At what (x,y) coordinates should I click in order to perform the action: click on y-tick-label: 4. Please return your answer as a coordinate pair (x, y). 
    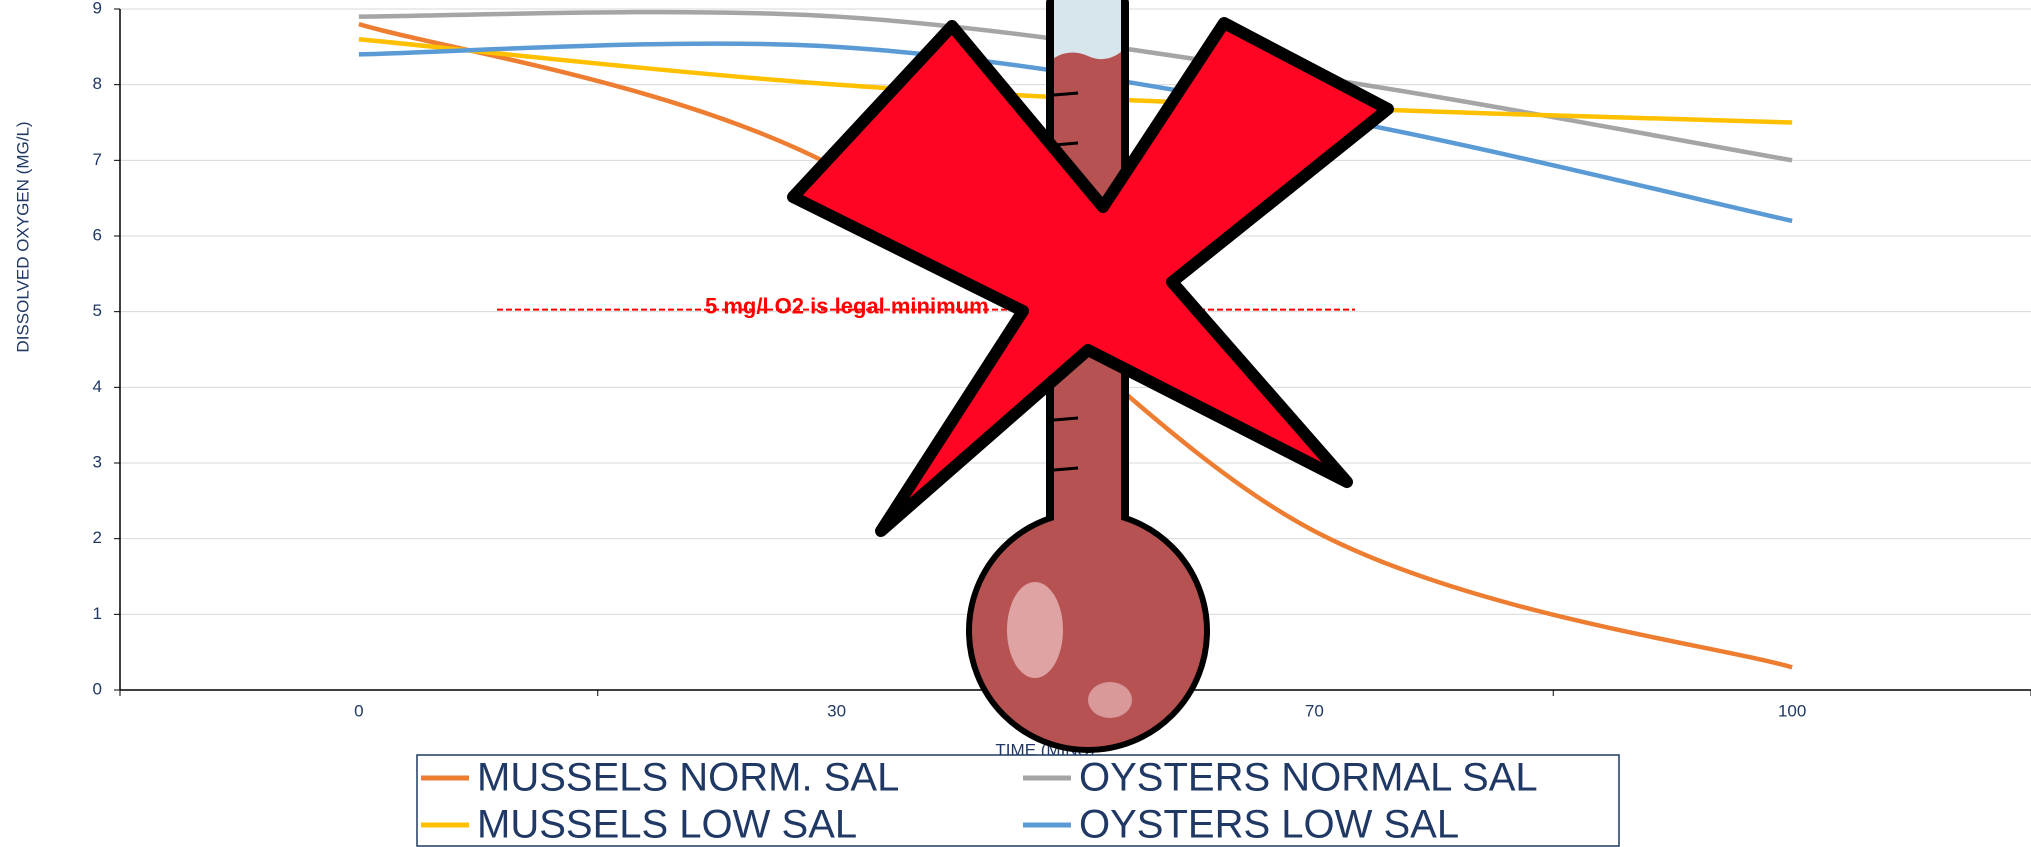
    Looking at the image, I should click on (97, 386).